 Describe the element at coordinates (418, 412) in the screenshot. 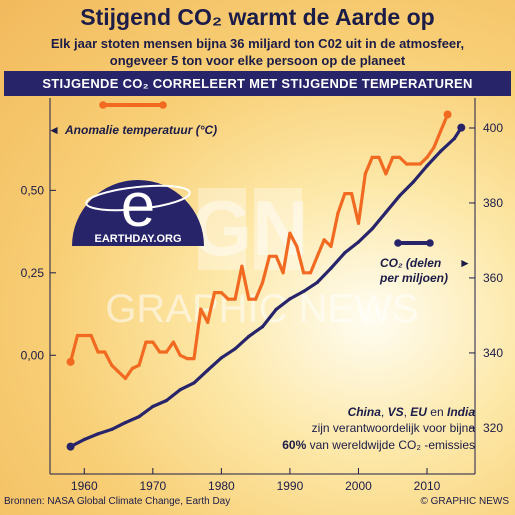

I see `annotation-country-3: EU` at that location.